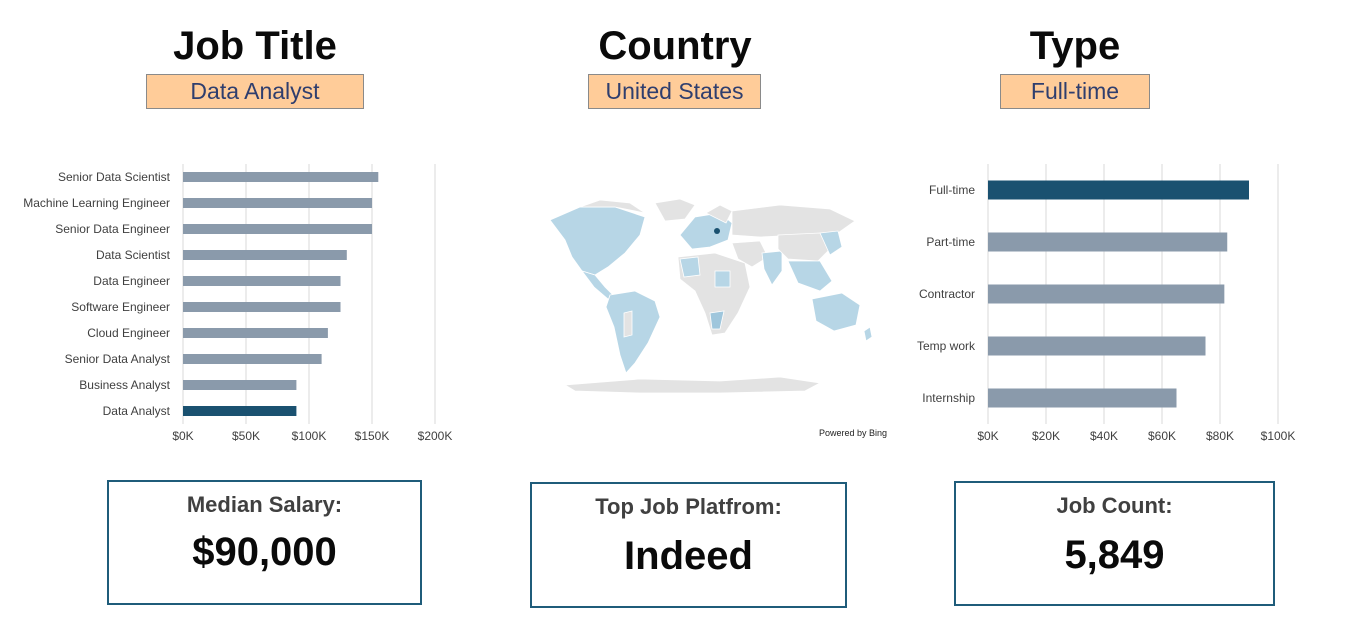 The height and width of the screenshot is (619, 1347). What do you see at coordinates (435, 436) in the screenshot?
I see `x-tick-label: $200K` at bounding box center [435, 436].